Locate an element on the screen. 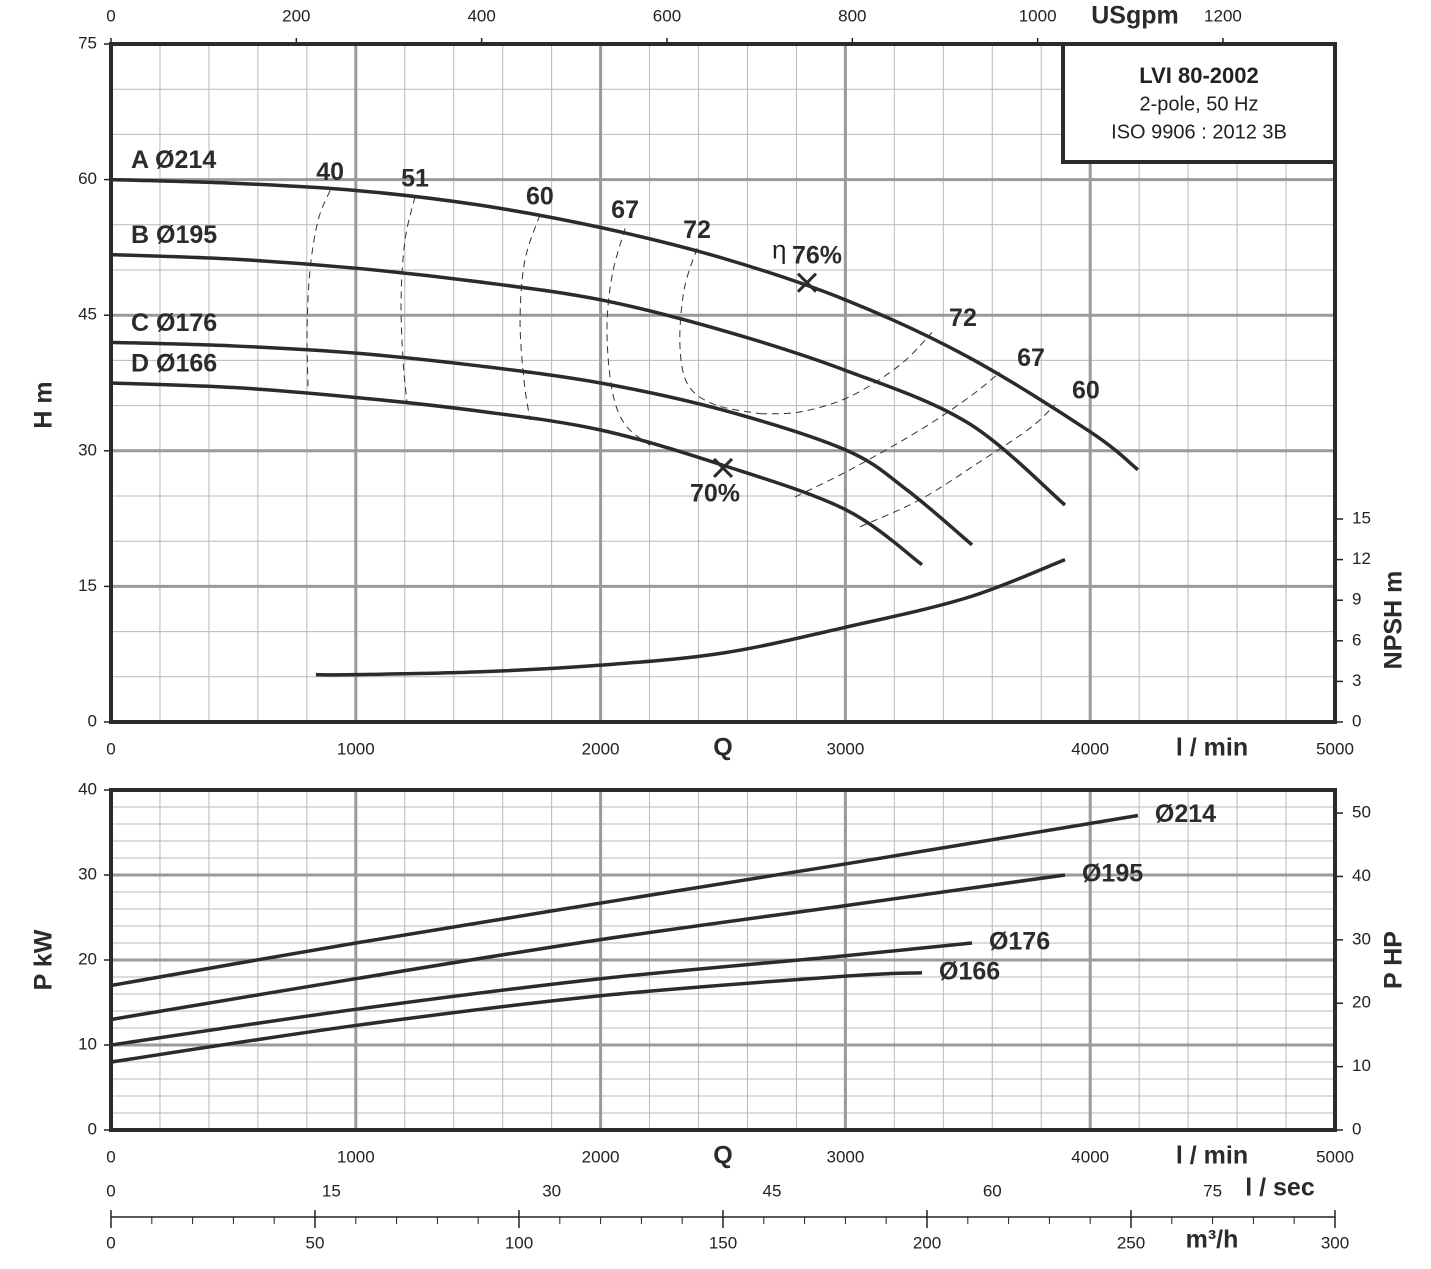  y2-tick-label: 20 is located at coordinates (1361, 1002).